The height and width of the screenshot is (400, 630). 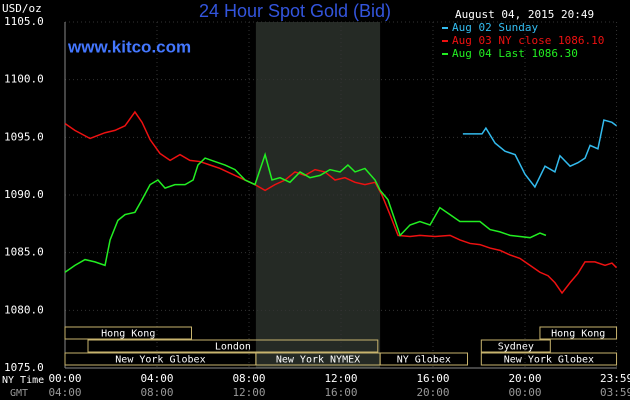 What do you see at coordinates (295, 11) in the screenshot?
I see `chart-title: 24 Hour Spot Gold (Bid)` at bounding box center [295, 11].